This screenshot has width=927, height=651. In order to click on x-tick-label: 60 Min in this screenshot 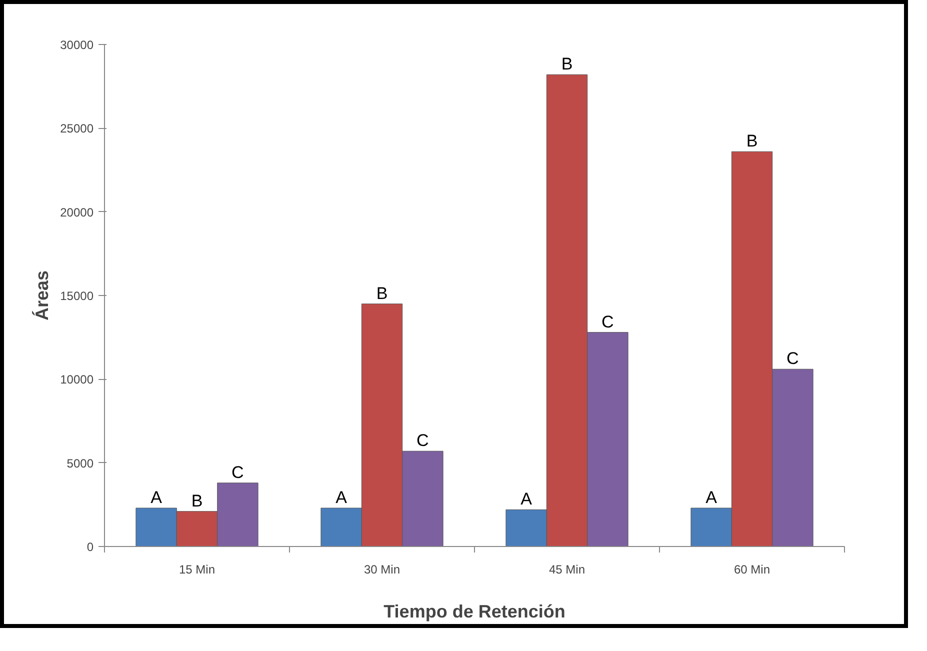, I will do `click(752, 569)`.